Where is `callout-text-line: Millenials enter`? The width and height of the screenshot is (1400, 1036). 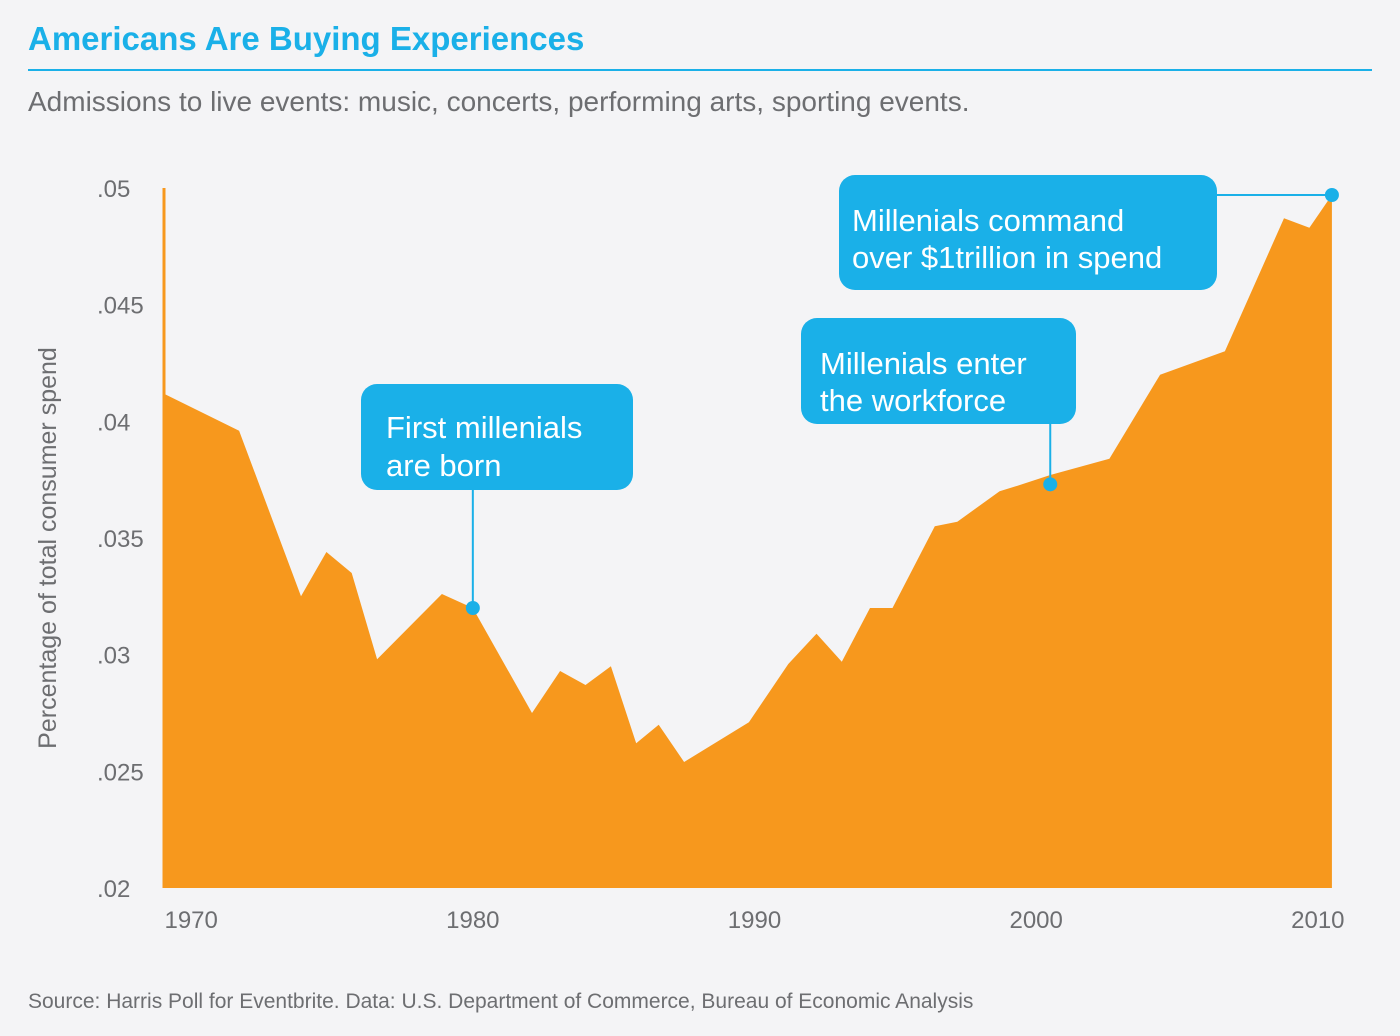
callout-text-line: Millenials enter is located at coordinates (923, 363).